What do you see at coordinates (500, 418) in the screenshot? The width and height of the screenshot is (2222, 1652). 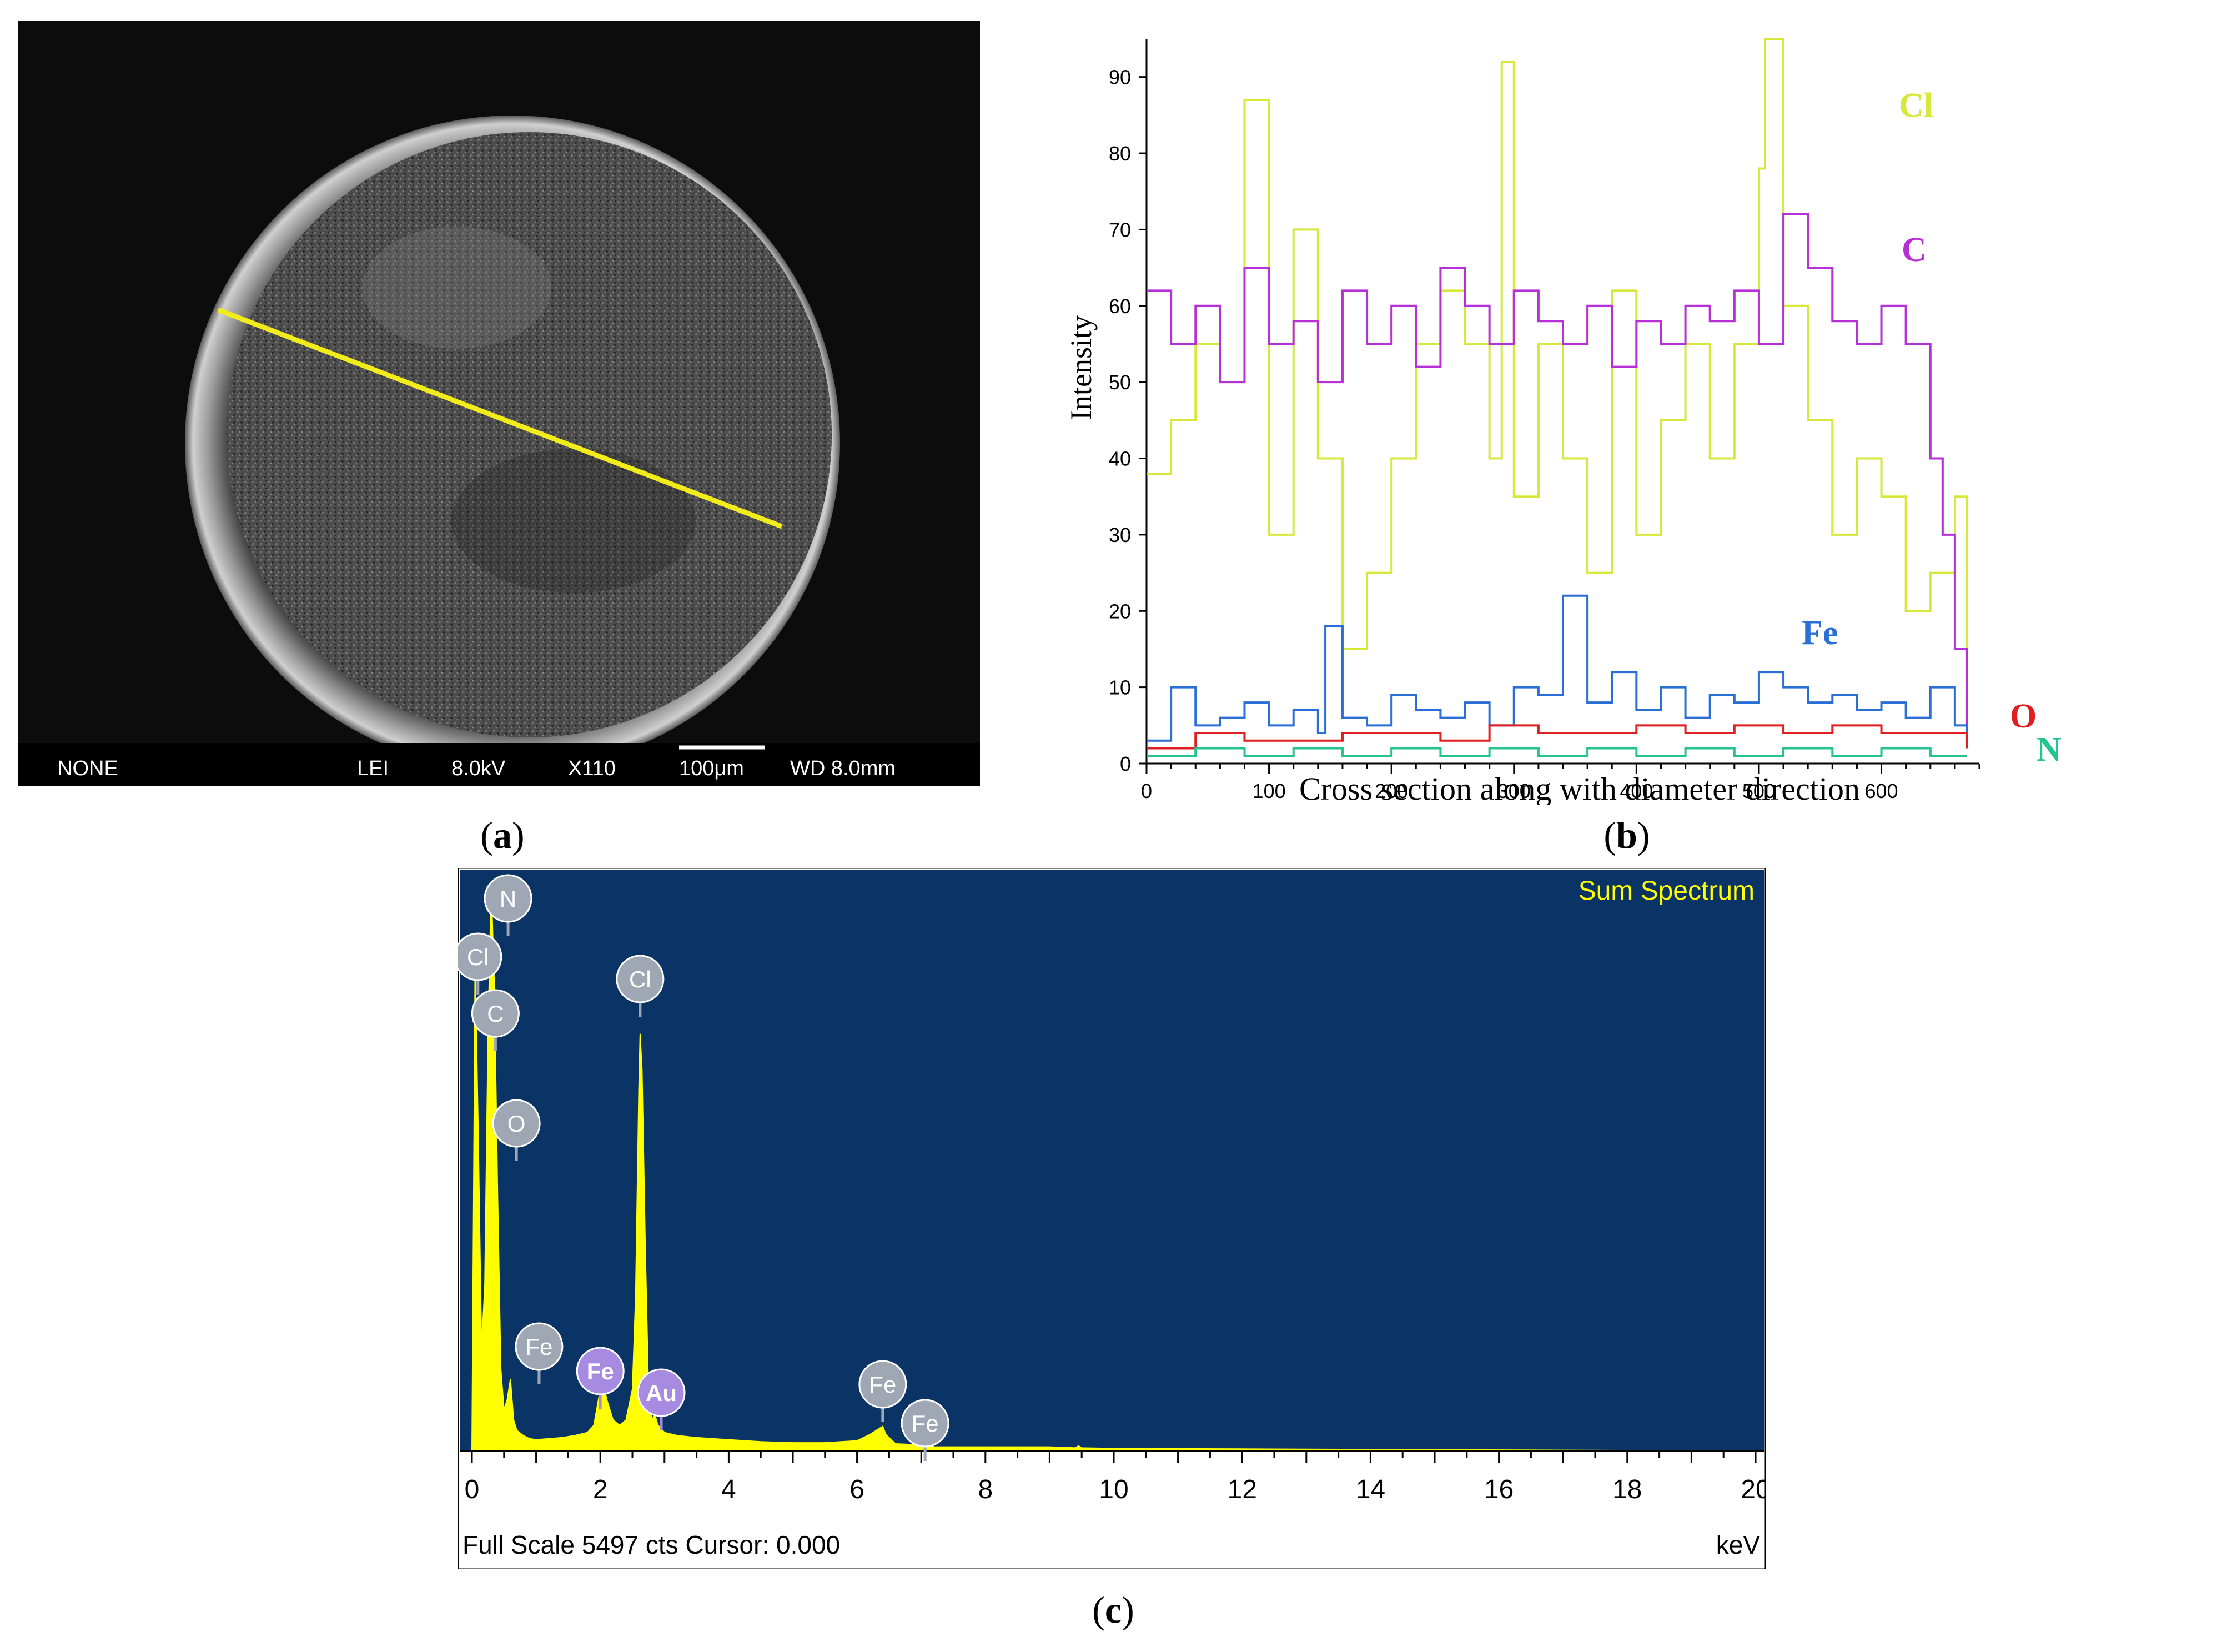 I see `scan-line` at bounding box center [500, 418].